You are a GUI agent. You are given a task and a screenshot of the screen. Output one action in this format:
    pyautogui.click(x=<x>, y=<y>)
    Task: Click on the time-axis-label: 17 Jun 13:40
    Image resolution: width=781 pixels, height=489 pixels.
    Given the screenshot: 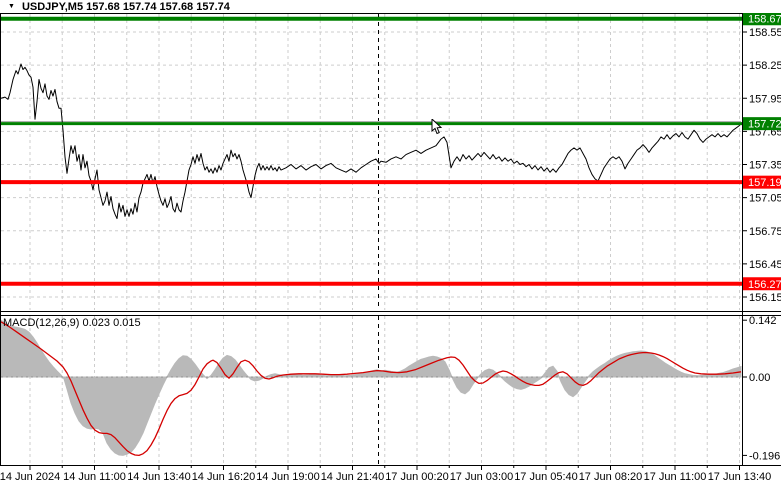 What is the action you would take?
    pyautogui.click(x=740, y=477)
    